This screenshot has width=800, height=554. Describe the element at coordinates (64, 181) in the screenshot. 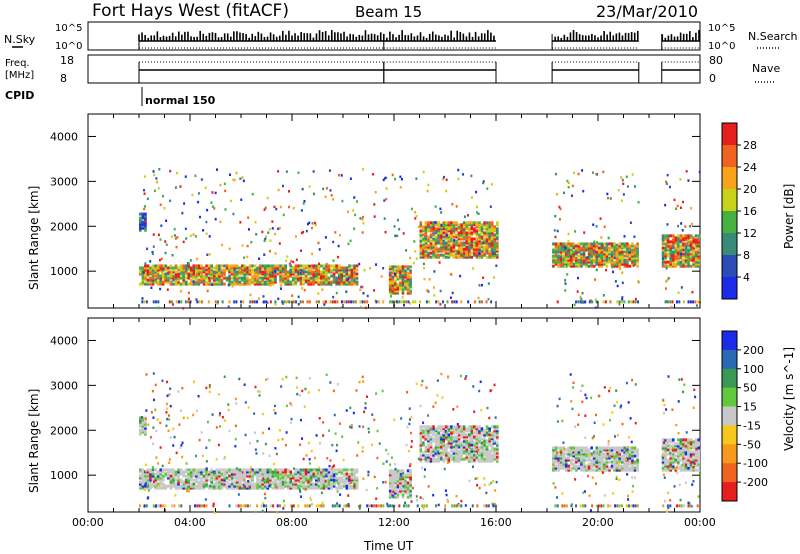

I see `y-tick-label: 3000` at that location.